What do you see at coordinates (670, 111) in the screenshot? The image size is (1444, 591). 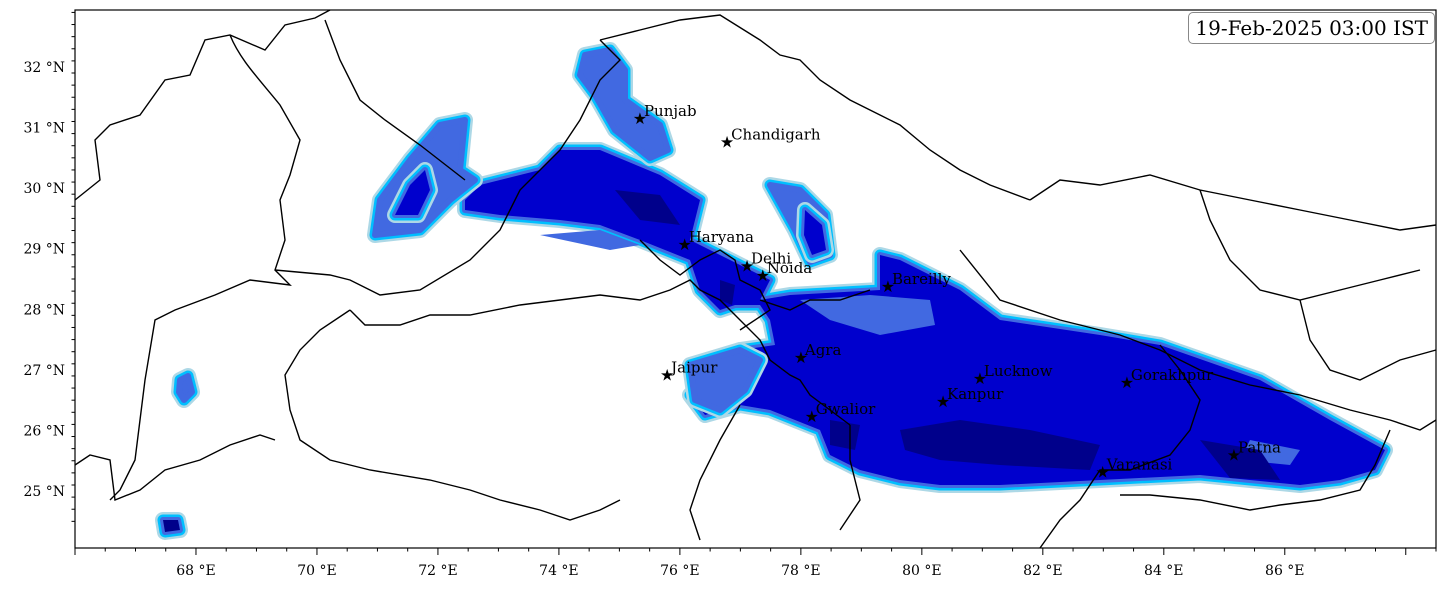 I see `city-label: Punjab` at bounding box center [670, 111].